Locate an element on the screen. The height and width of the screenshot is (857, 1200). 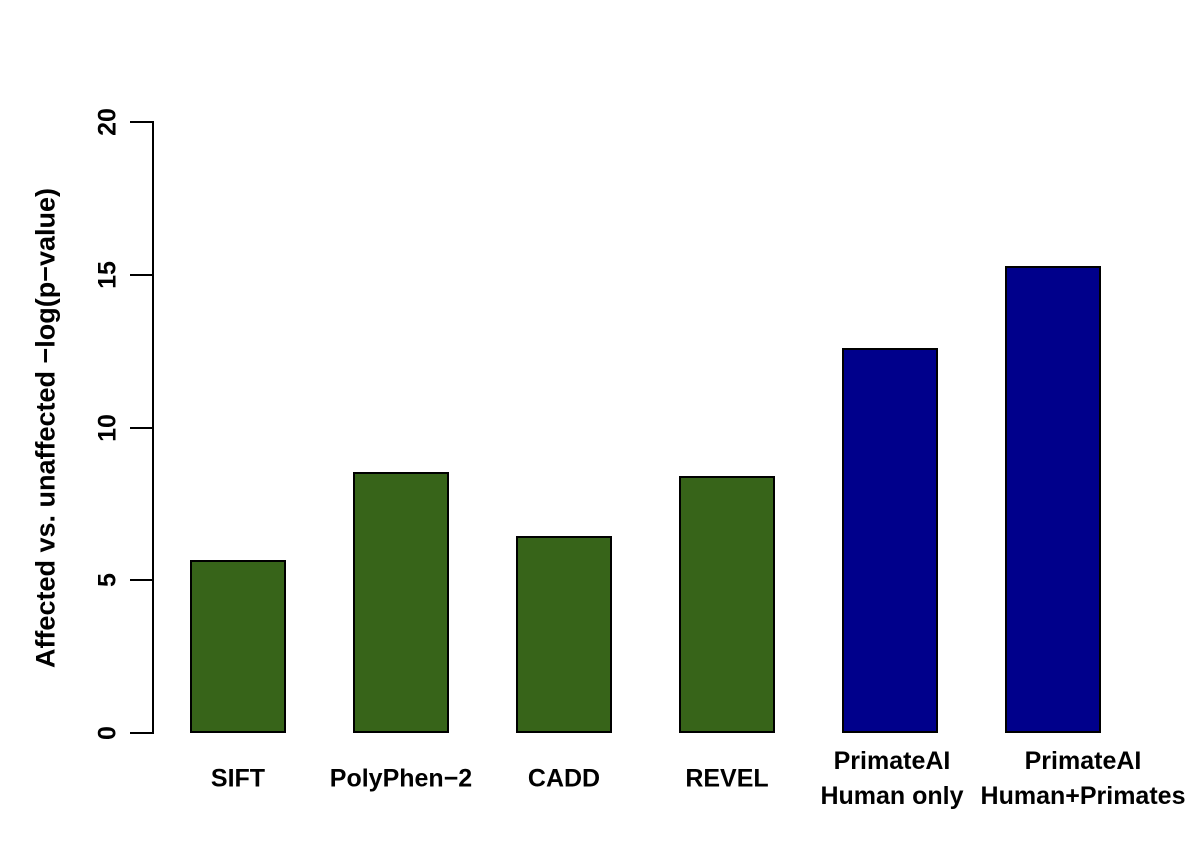
y-axis-line is located at coordinates (153, 427).